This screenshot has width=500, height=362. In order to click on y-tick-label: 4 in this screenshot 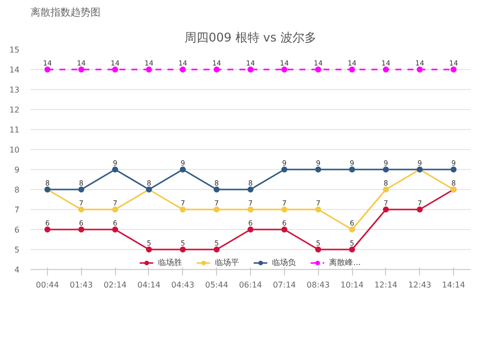, I will do `click(17, 270)`.